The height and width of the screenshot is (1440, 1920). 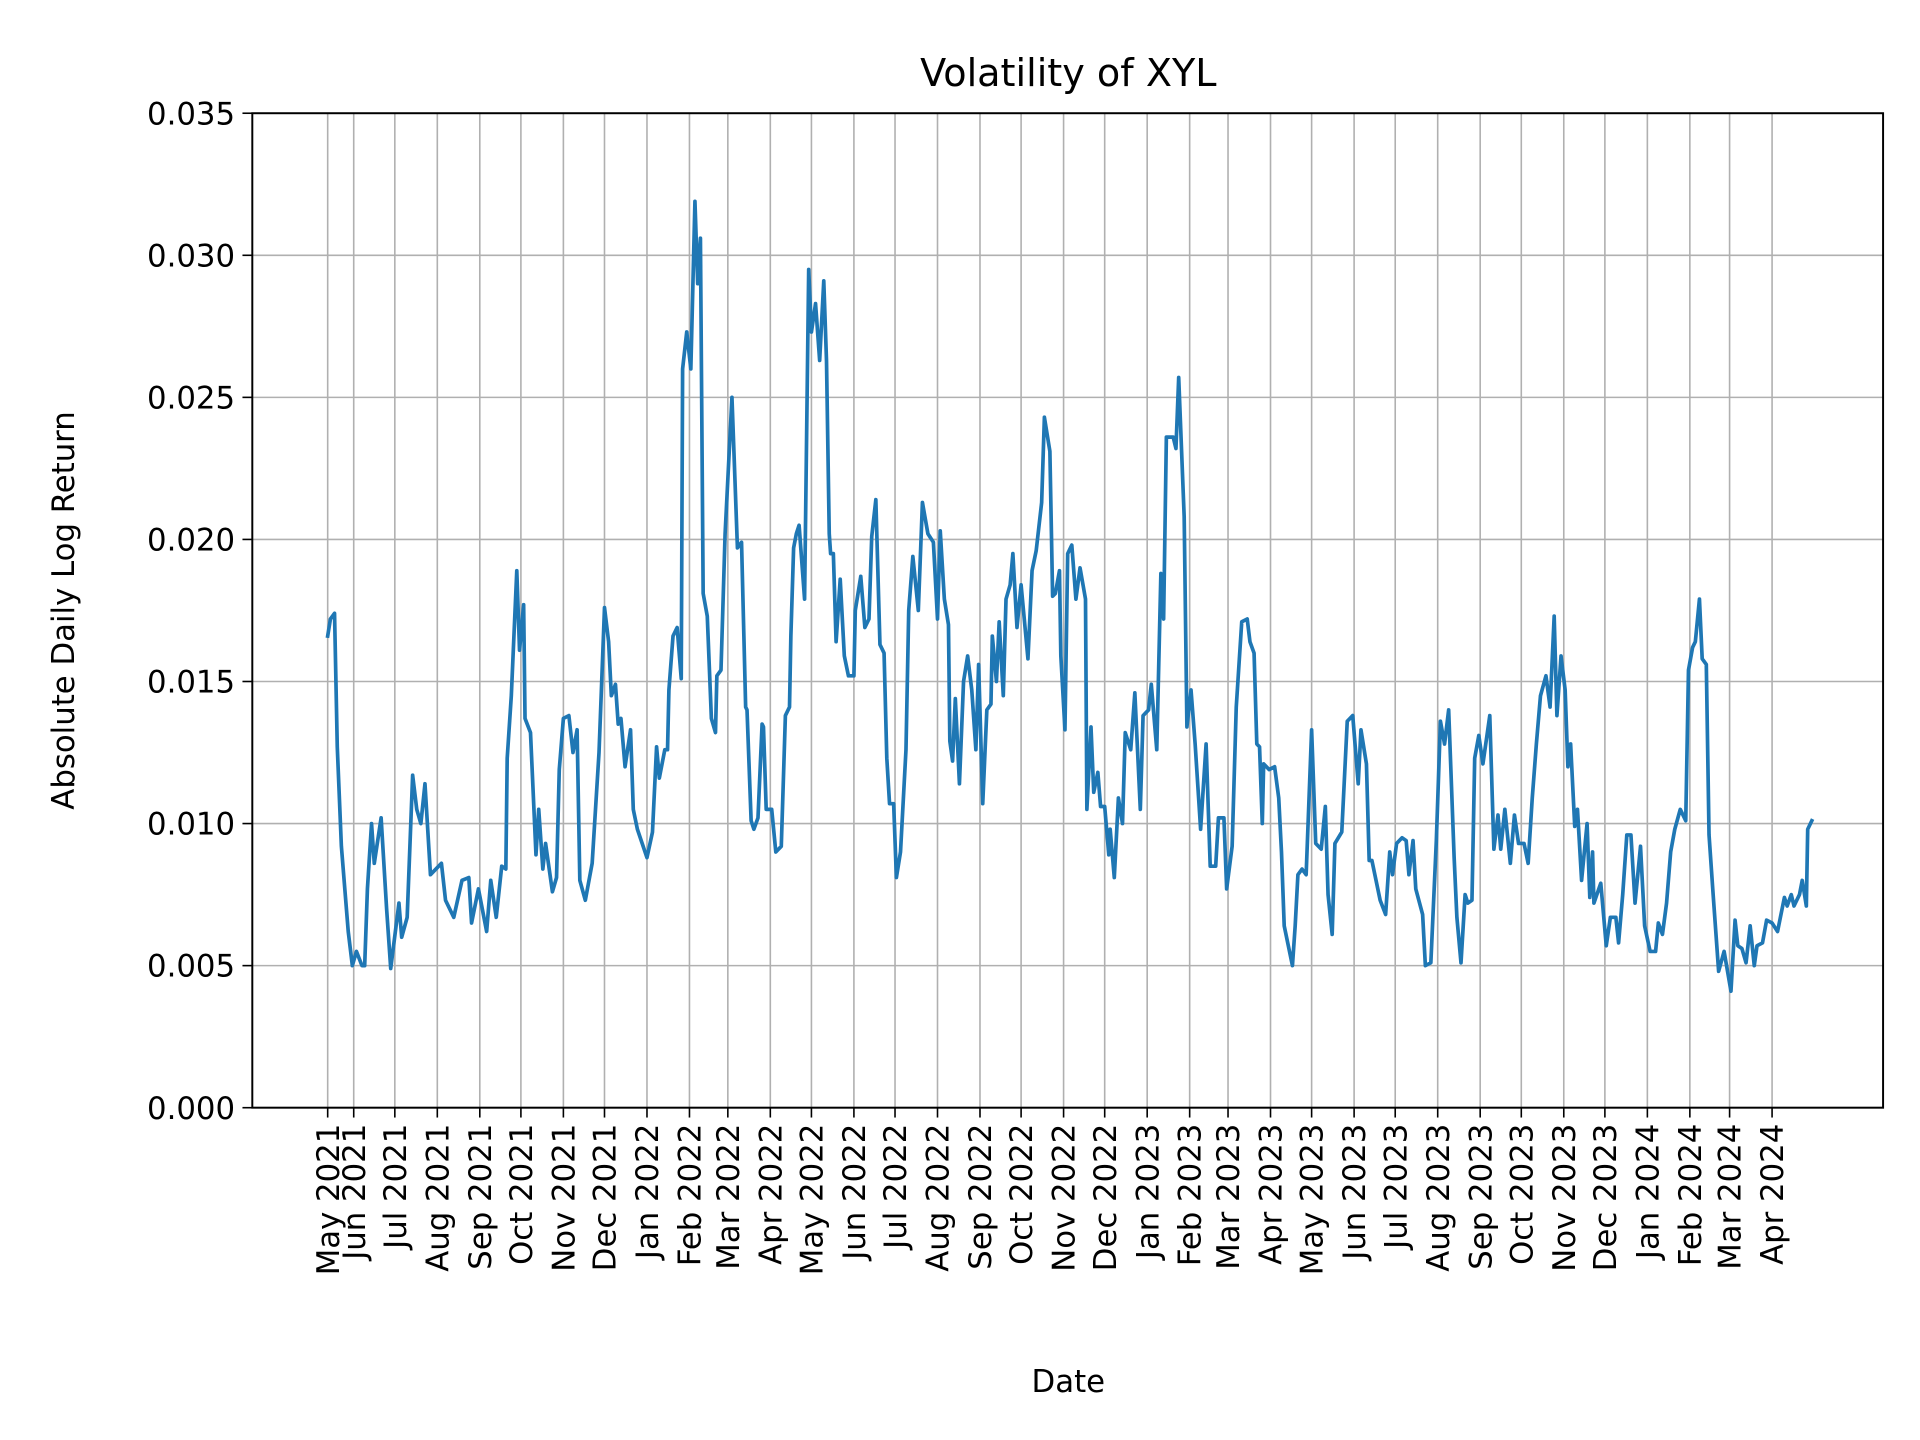 I want to click on x-tick-label: Dec 2021, so click(x=606, y=1198).